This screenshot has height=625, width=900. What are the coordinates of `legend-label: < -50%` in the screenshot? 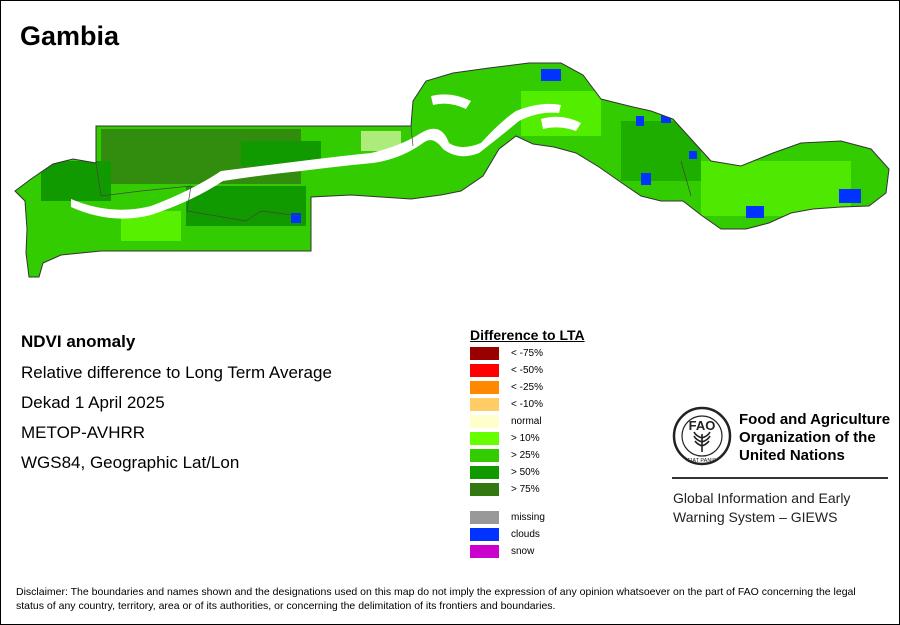 It's located at (527, 370).